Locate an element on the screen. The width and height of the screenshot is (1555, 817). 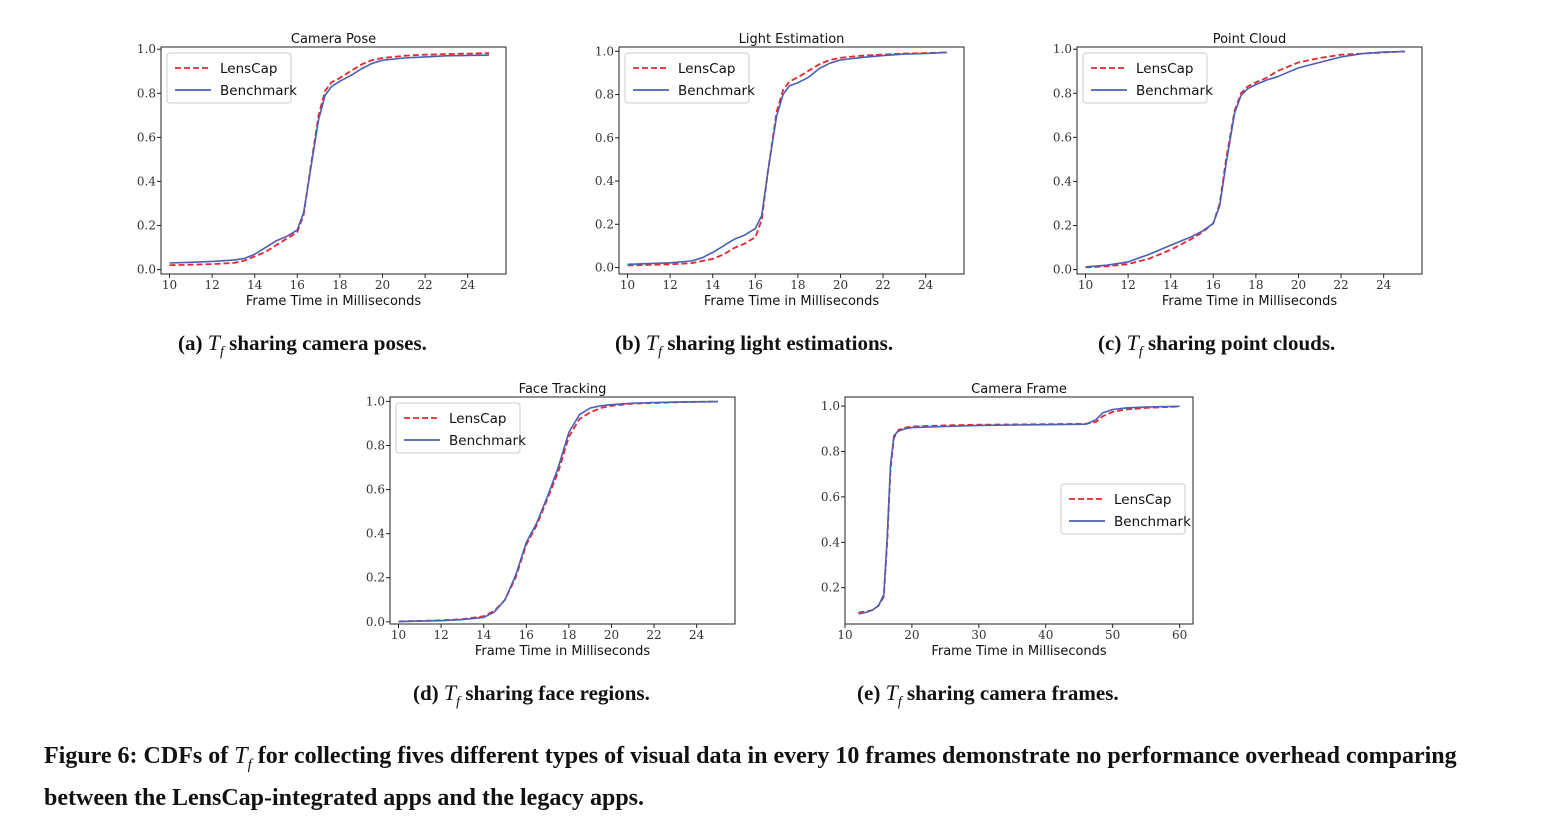
subcaption-text: sharing face regions. is located at coordinates (557, 693).